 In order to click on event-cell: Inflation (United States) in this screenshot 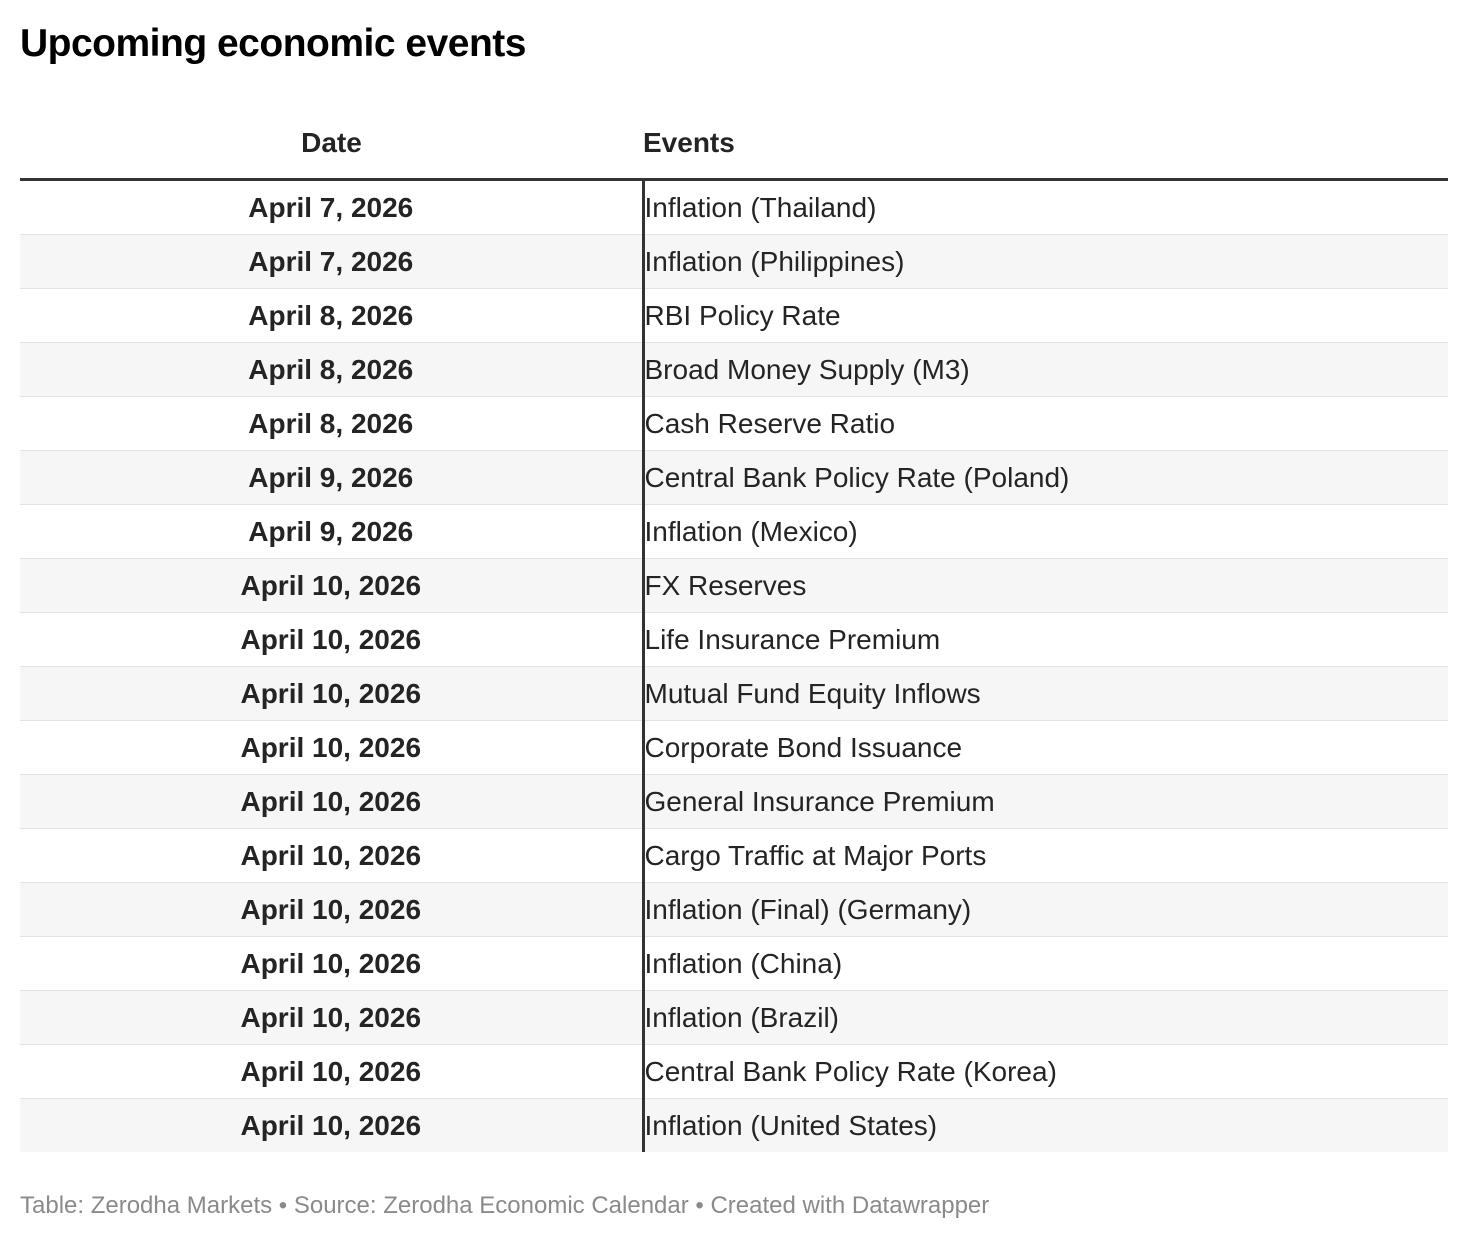, I will do `click(1044, 1125)`.